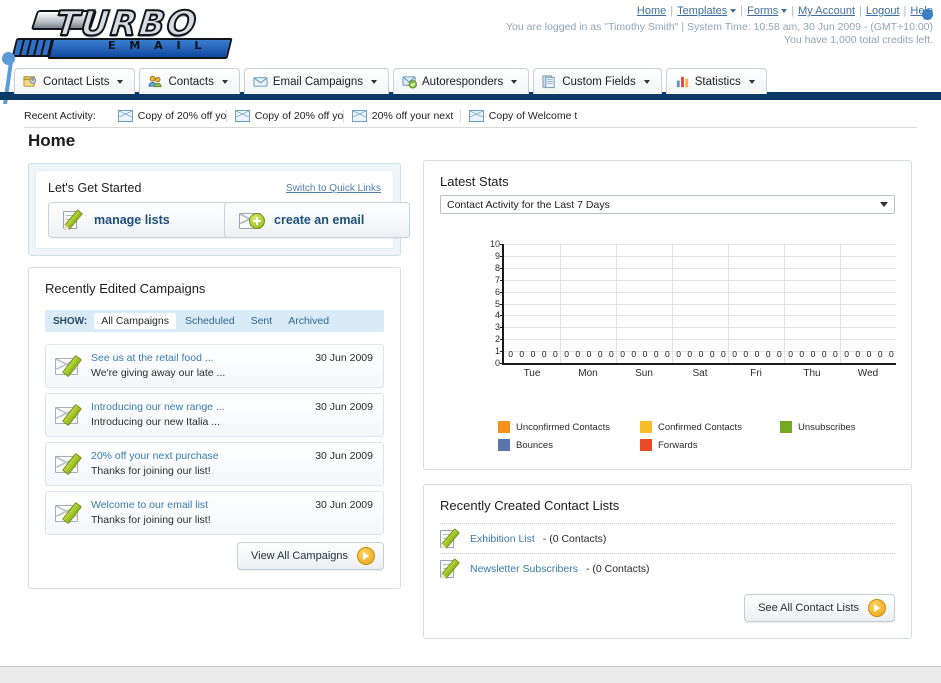 The height and width of the screenshot is (683, 941). What do you see at coordinates (569, 427) in the screenshot?
I see `legend-item-unconfirmed-contacts: Unconfirmed Contacts` at bounding box center [569, 427].